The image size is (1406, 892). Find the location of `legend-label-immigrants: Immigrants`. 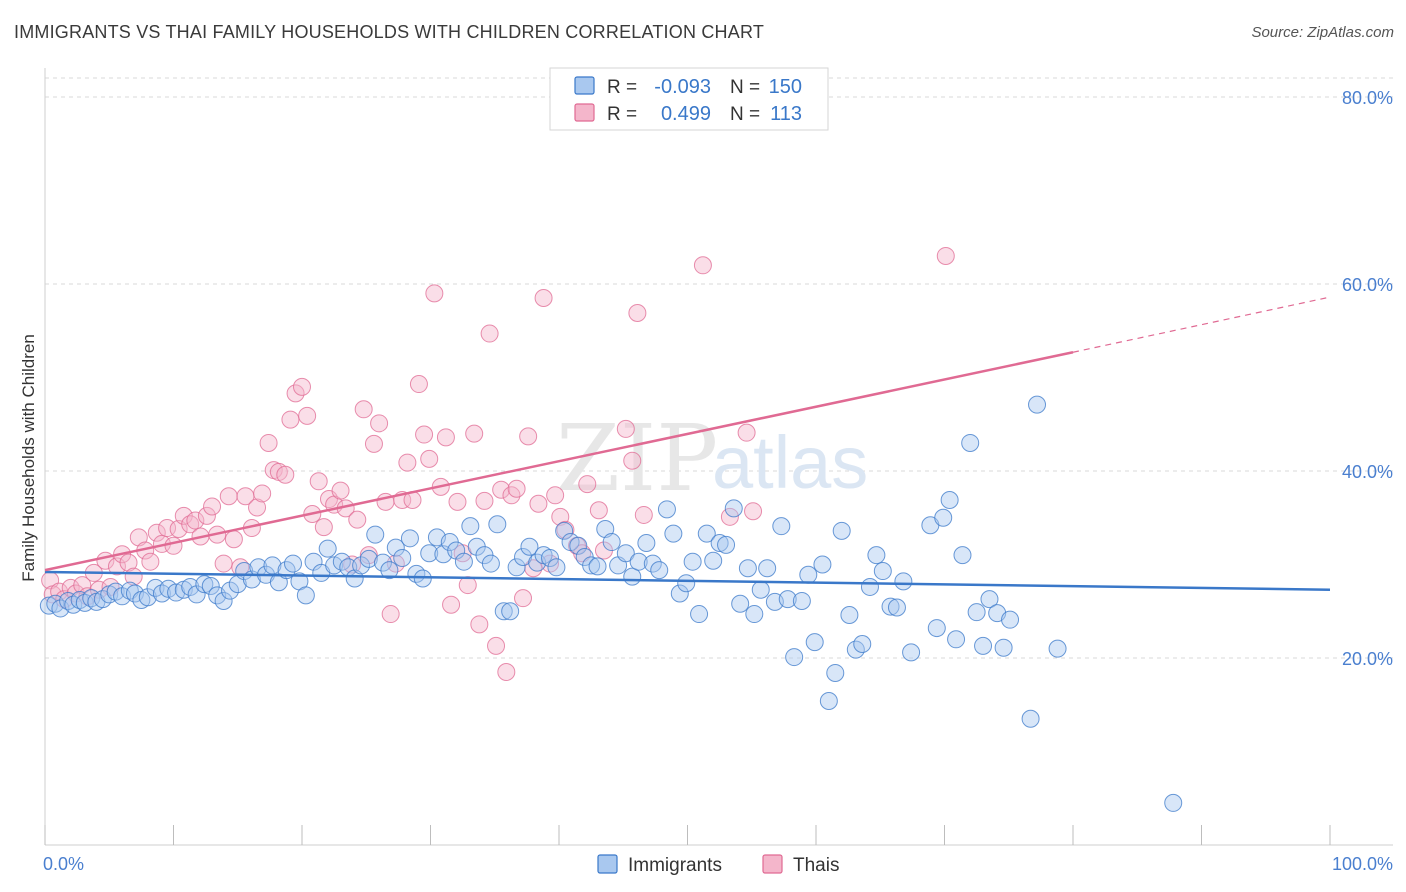

legend-label-immigrants: Immigrants is located at coordinates (675, 865).